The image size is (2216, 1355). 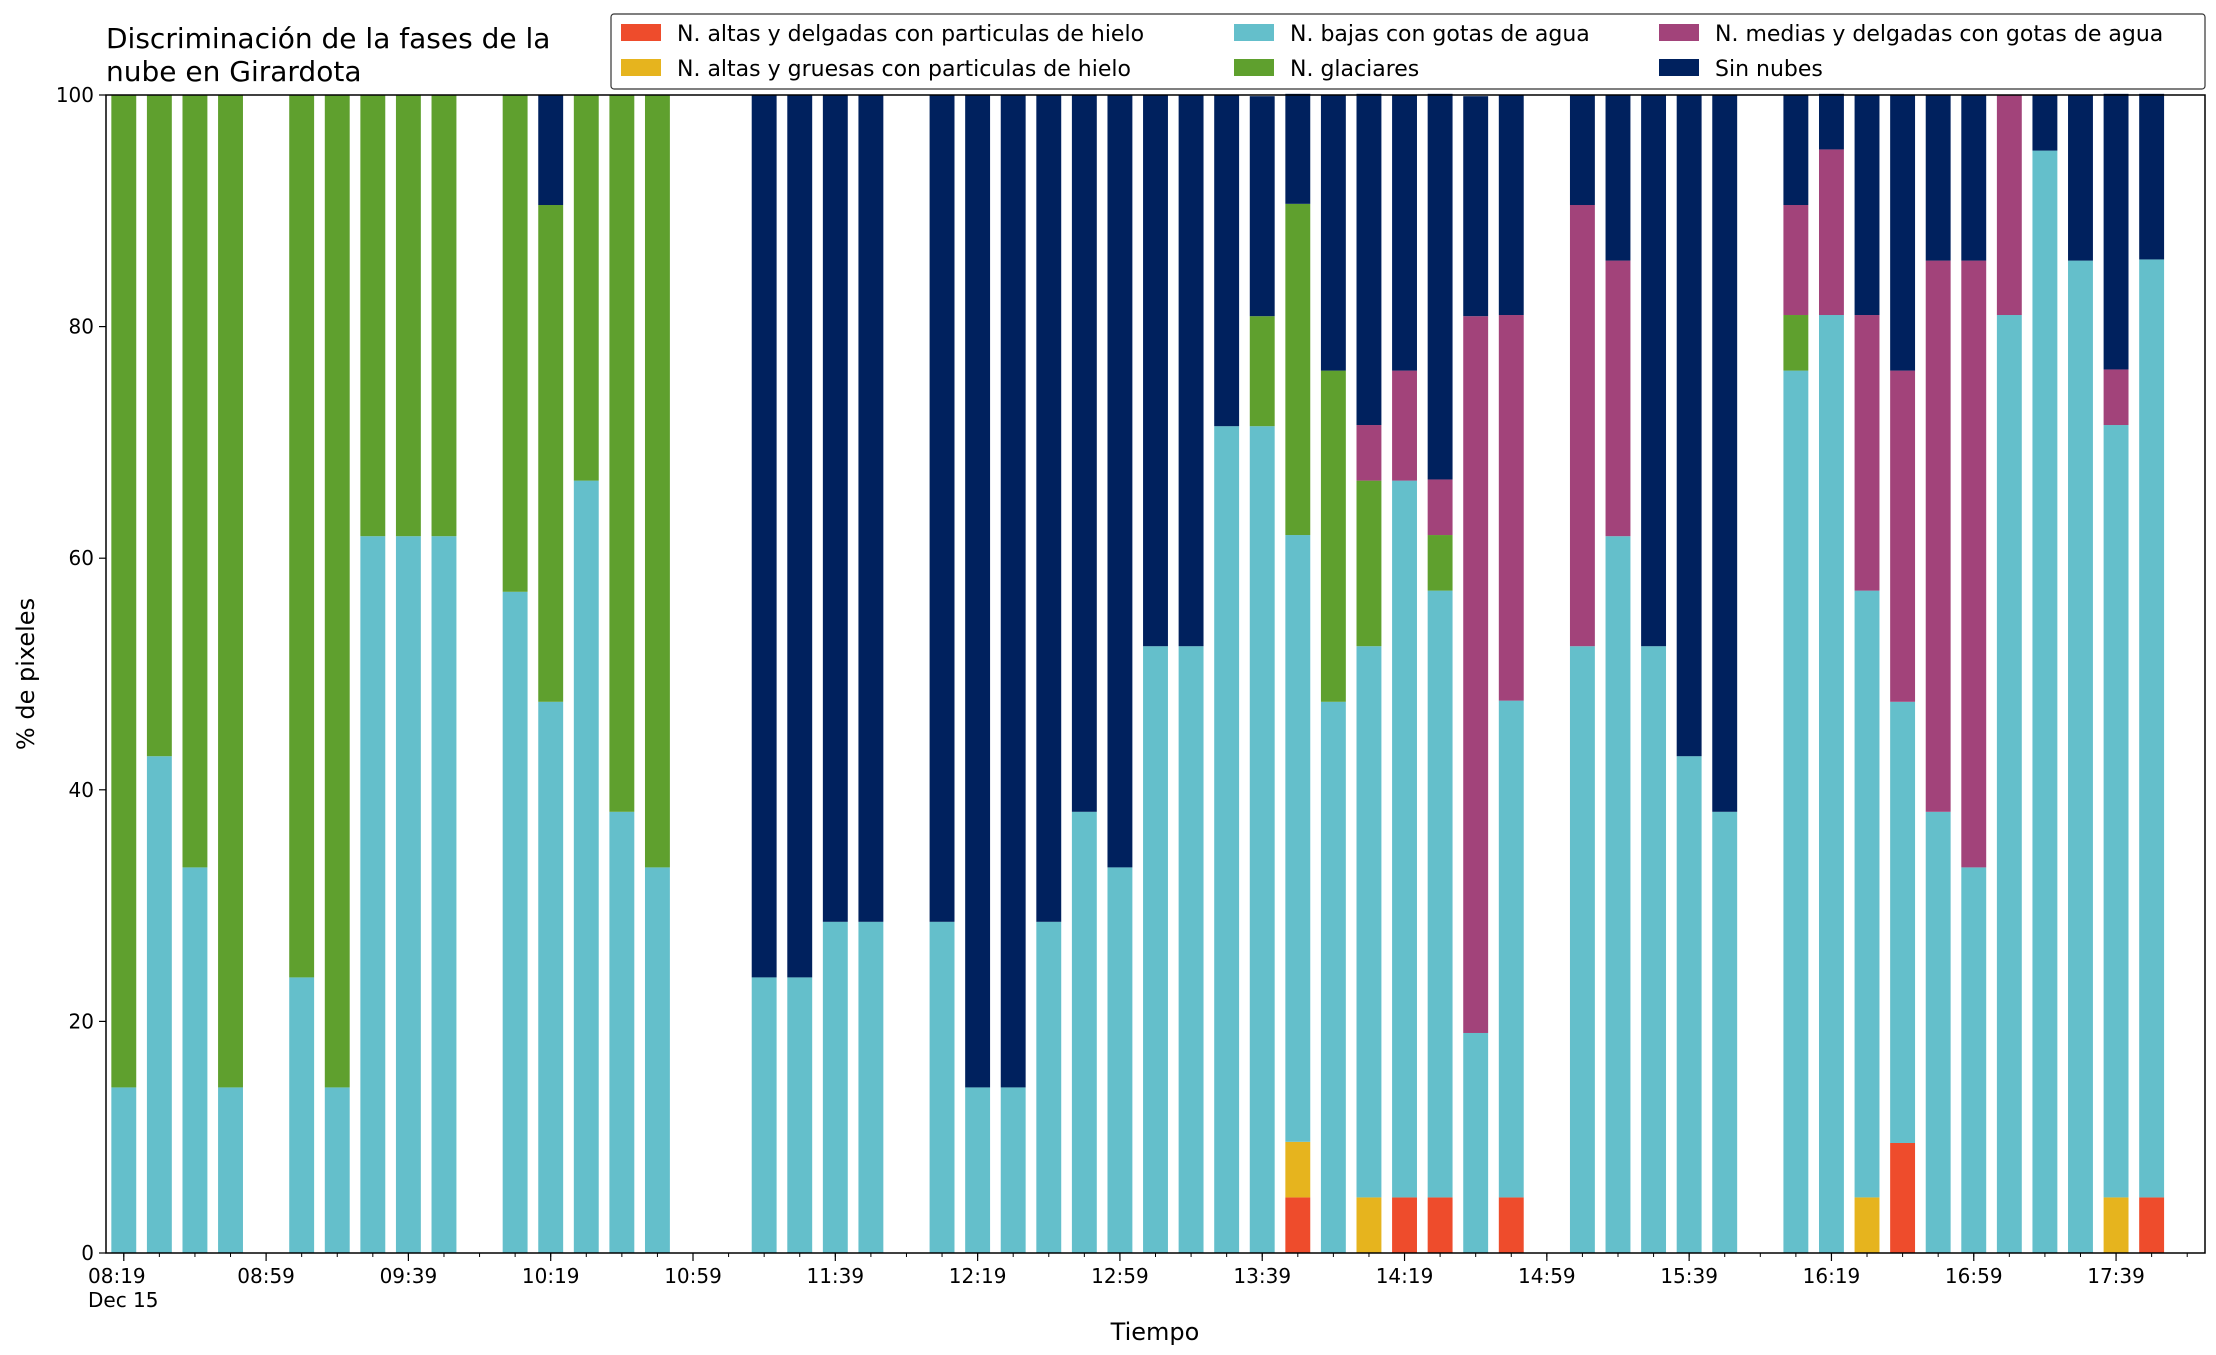 What do you see at coordinates (1939, 34) in the screenshot?
I see `legend-label: N. medias y delgadas con gotas de agua` at bounding box center [1939, 34].